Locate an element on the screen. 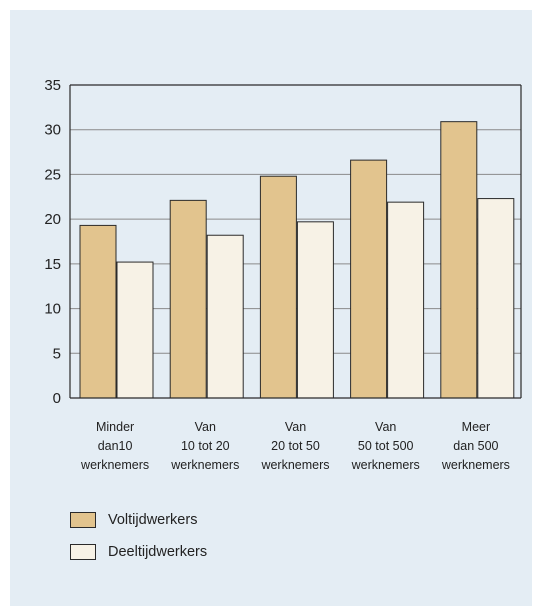 Image resolution: width=542 pixels, height=616 pixels. legend-item-voltijdwerkers: Voltijdwerkers is located at coordinates (133, 520).